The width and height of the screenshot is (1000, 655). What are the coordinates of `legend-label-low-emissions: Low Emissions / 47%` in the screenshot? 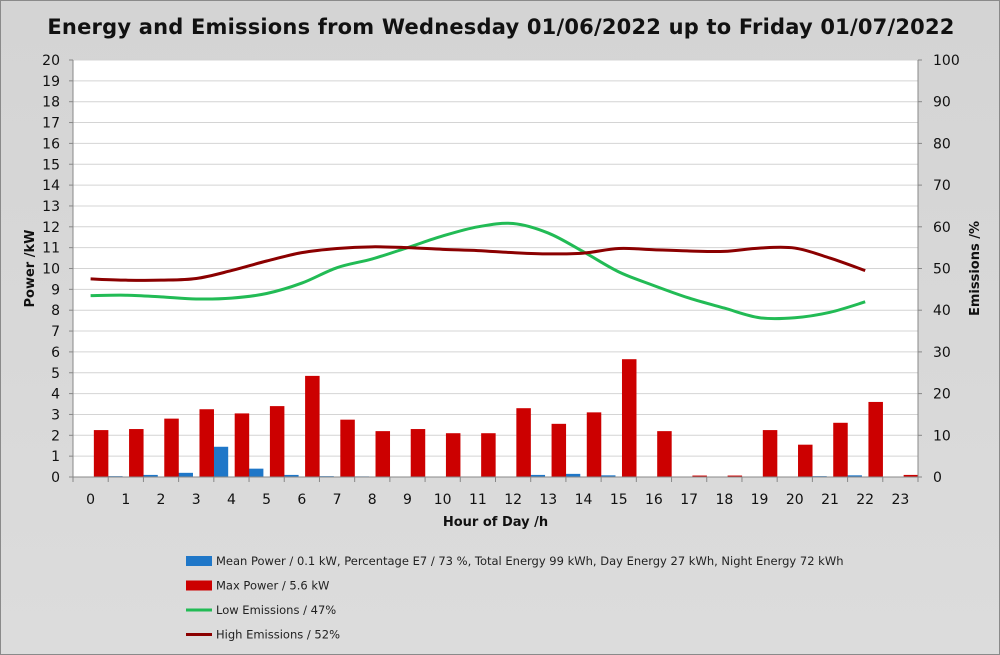 It's located at (276, 610).